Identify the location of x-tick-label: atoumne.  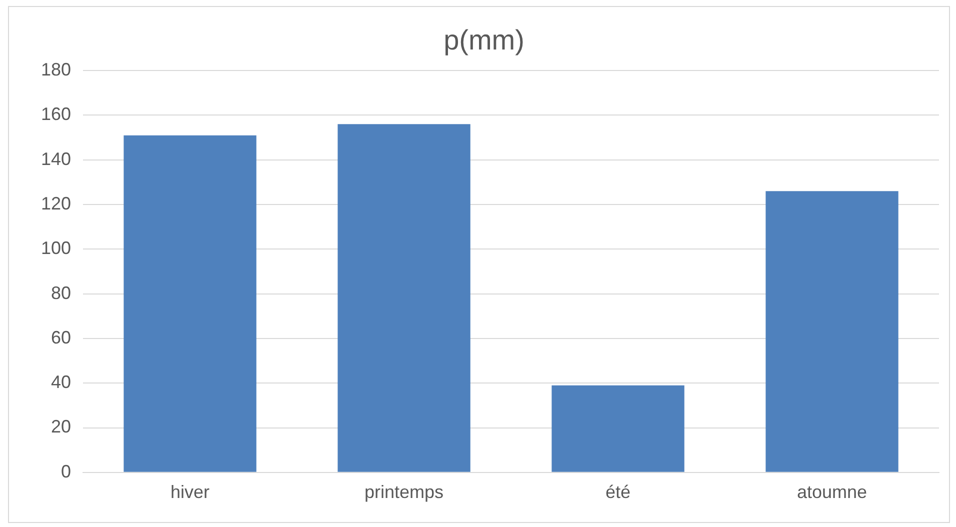
(832, 492).